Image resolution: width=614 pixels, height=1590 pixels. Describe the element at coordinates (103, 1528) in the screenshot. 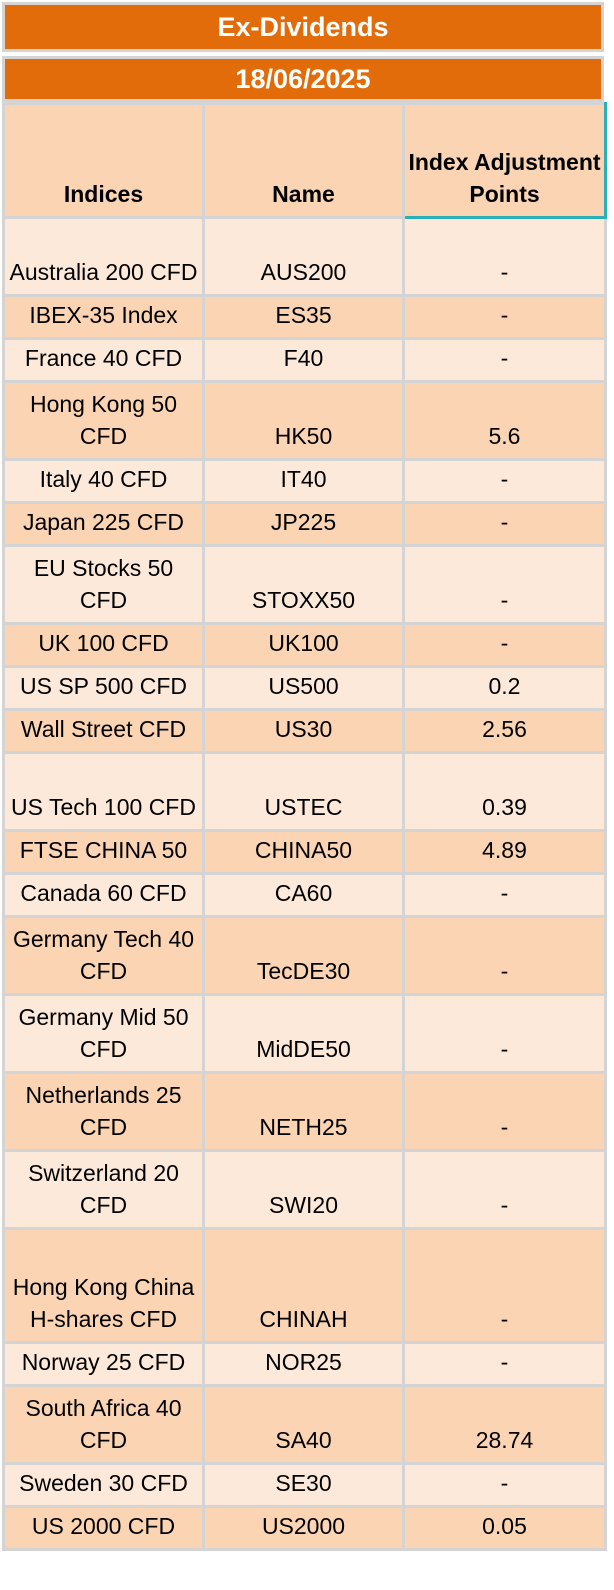

I see `cell-index: US 2000 CFD` at that location.